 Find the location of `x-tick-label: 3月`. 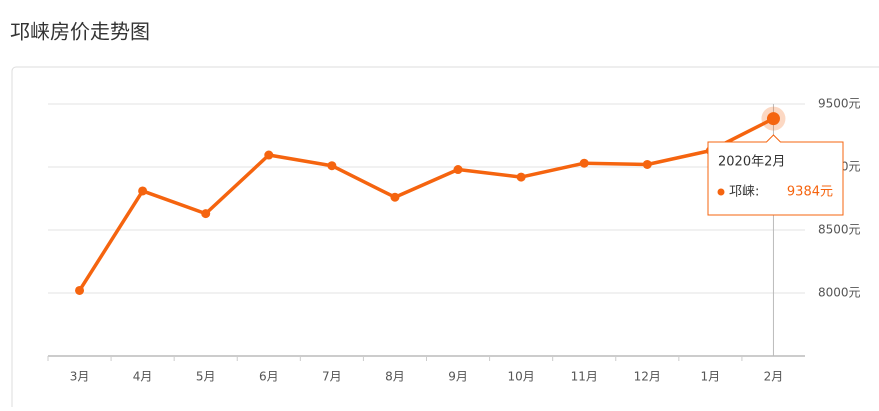

x-tick-label: 3月 is located at coordinates (80, 377).